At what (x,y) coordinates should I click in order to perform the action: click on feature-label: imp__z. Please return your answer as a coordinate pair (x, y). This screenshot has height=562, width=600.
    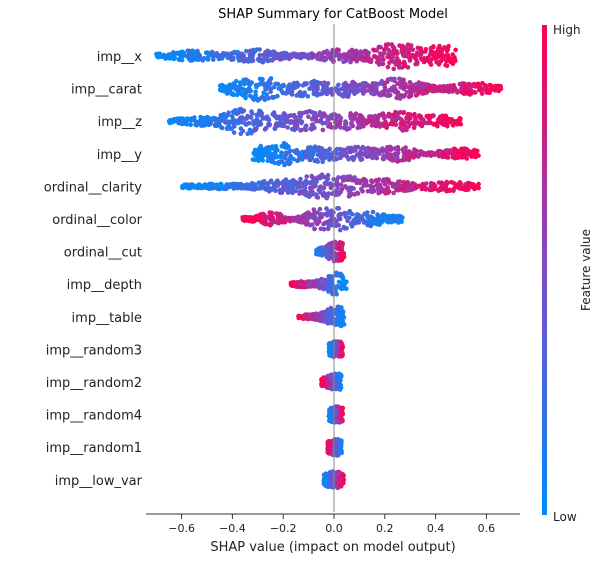
    Looking at the image, I should click on (120, 122).